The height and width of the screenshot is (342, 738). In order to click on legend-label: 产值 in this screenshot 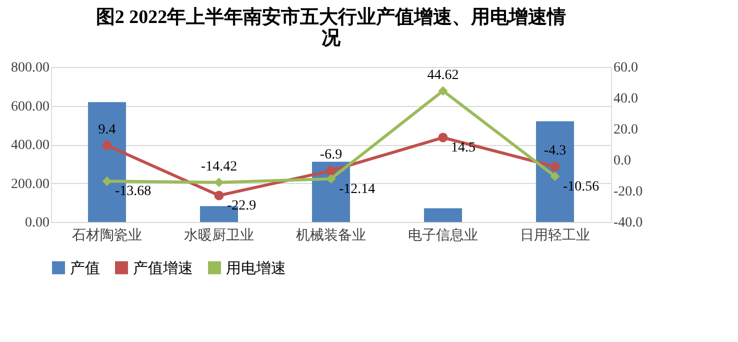, I will do `click(85, 268)`.